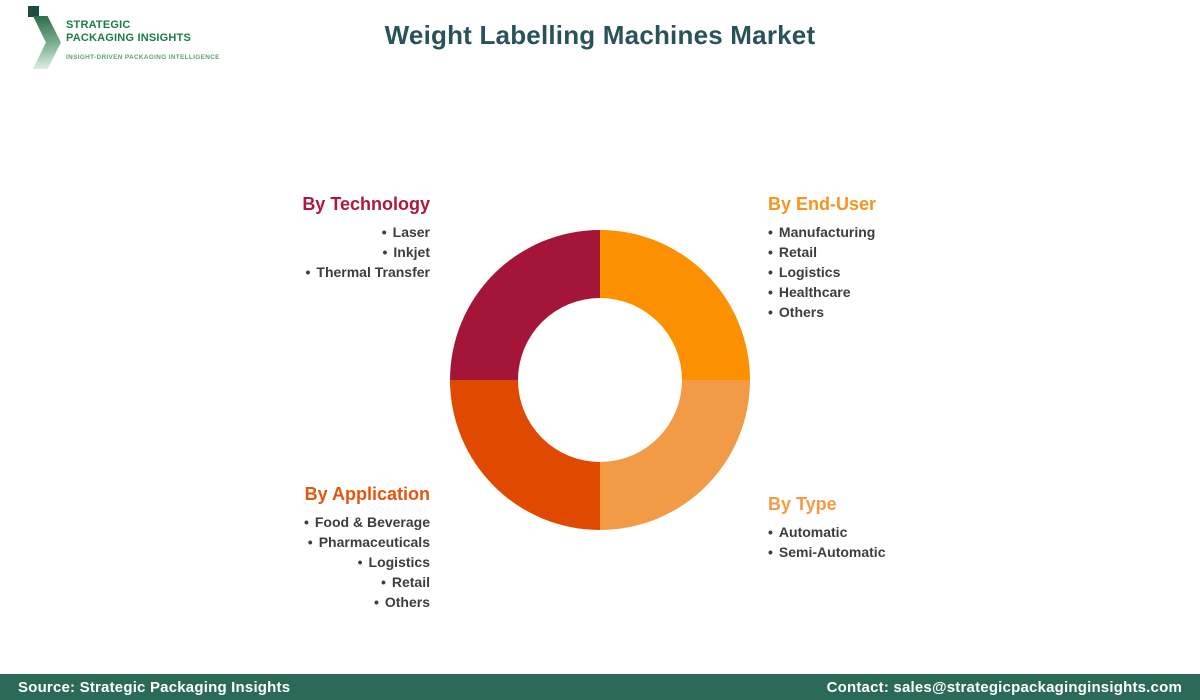 The width and height of the screenshot is (1200, 700). Describe the element at coordinates (367, 494) in the screenshot. I see `category-title-application: By Application` at that location.